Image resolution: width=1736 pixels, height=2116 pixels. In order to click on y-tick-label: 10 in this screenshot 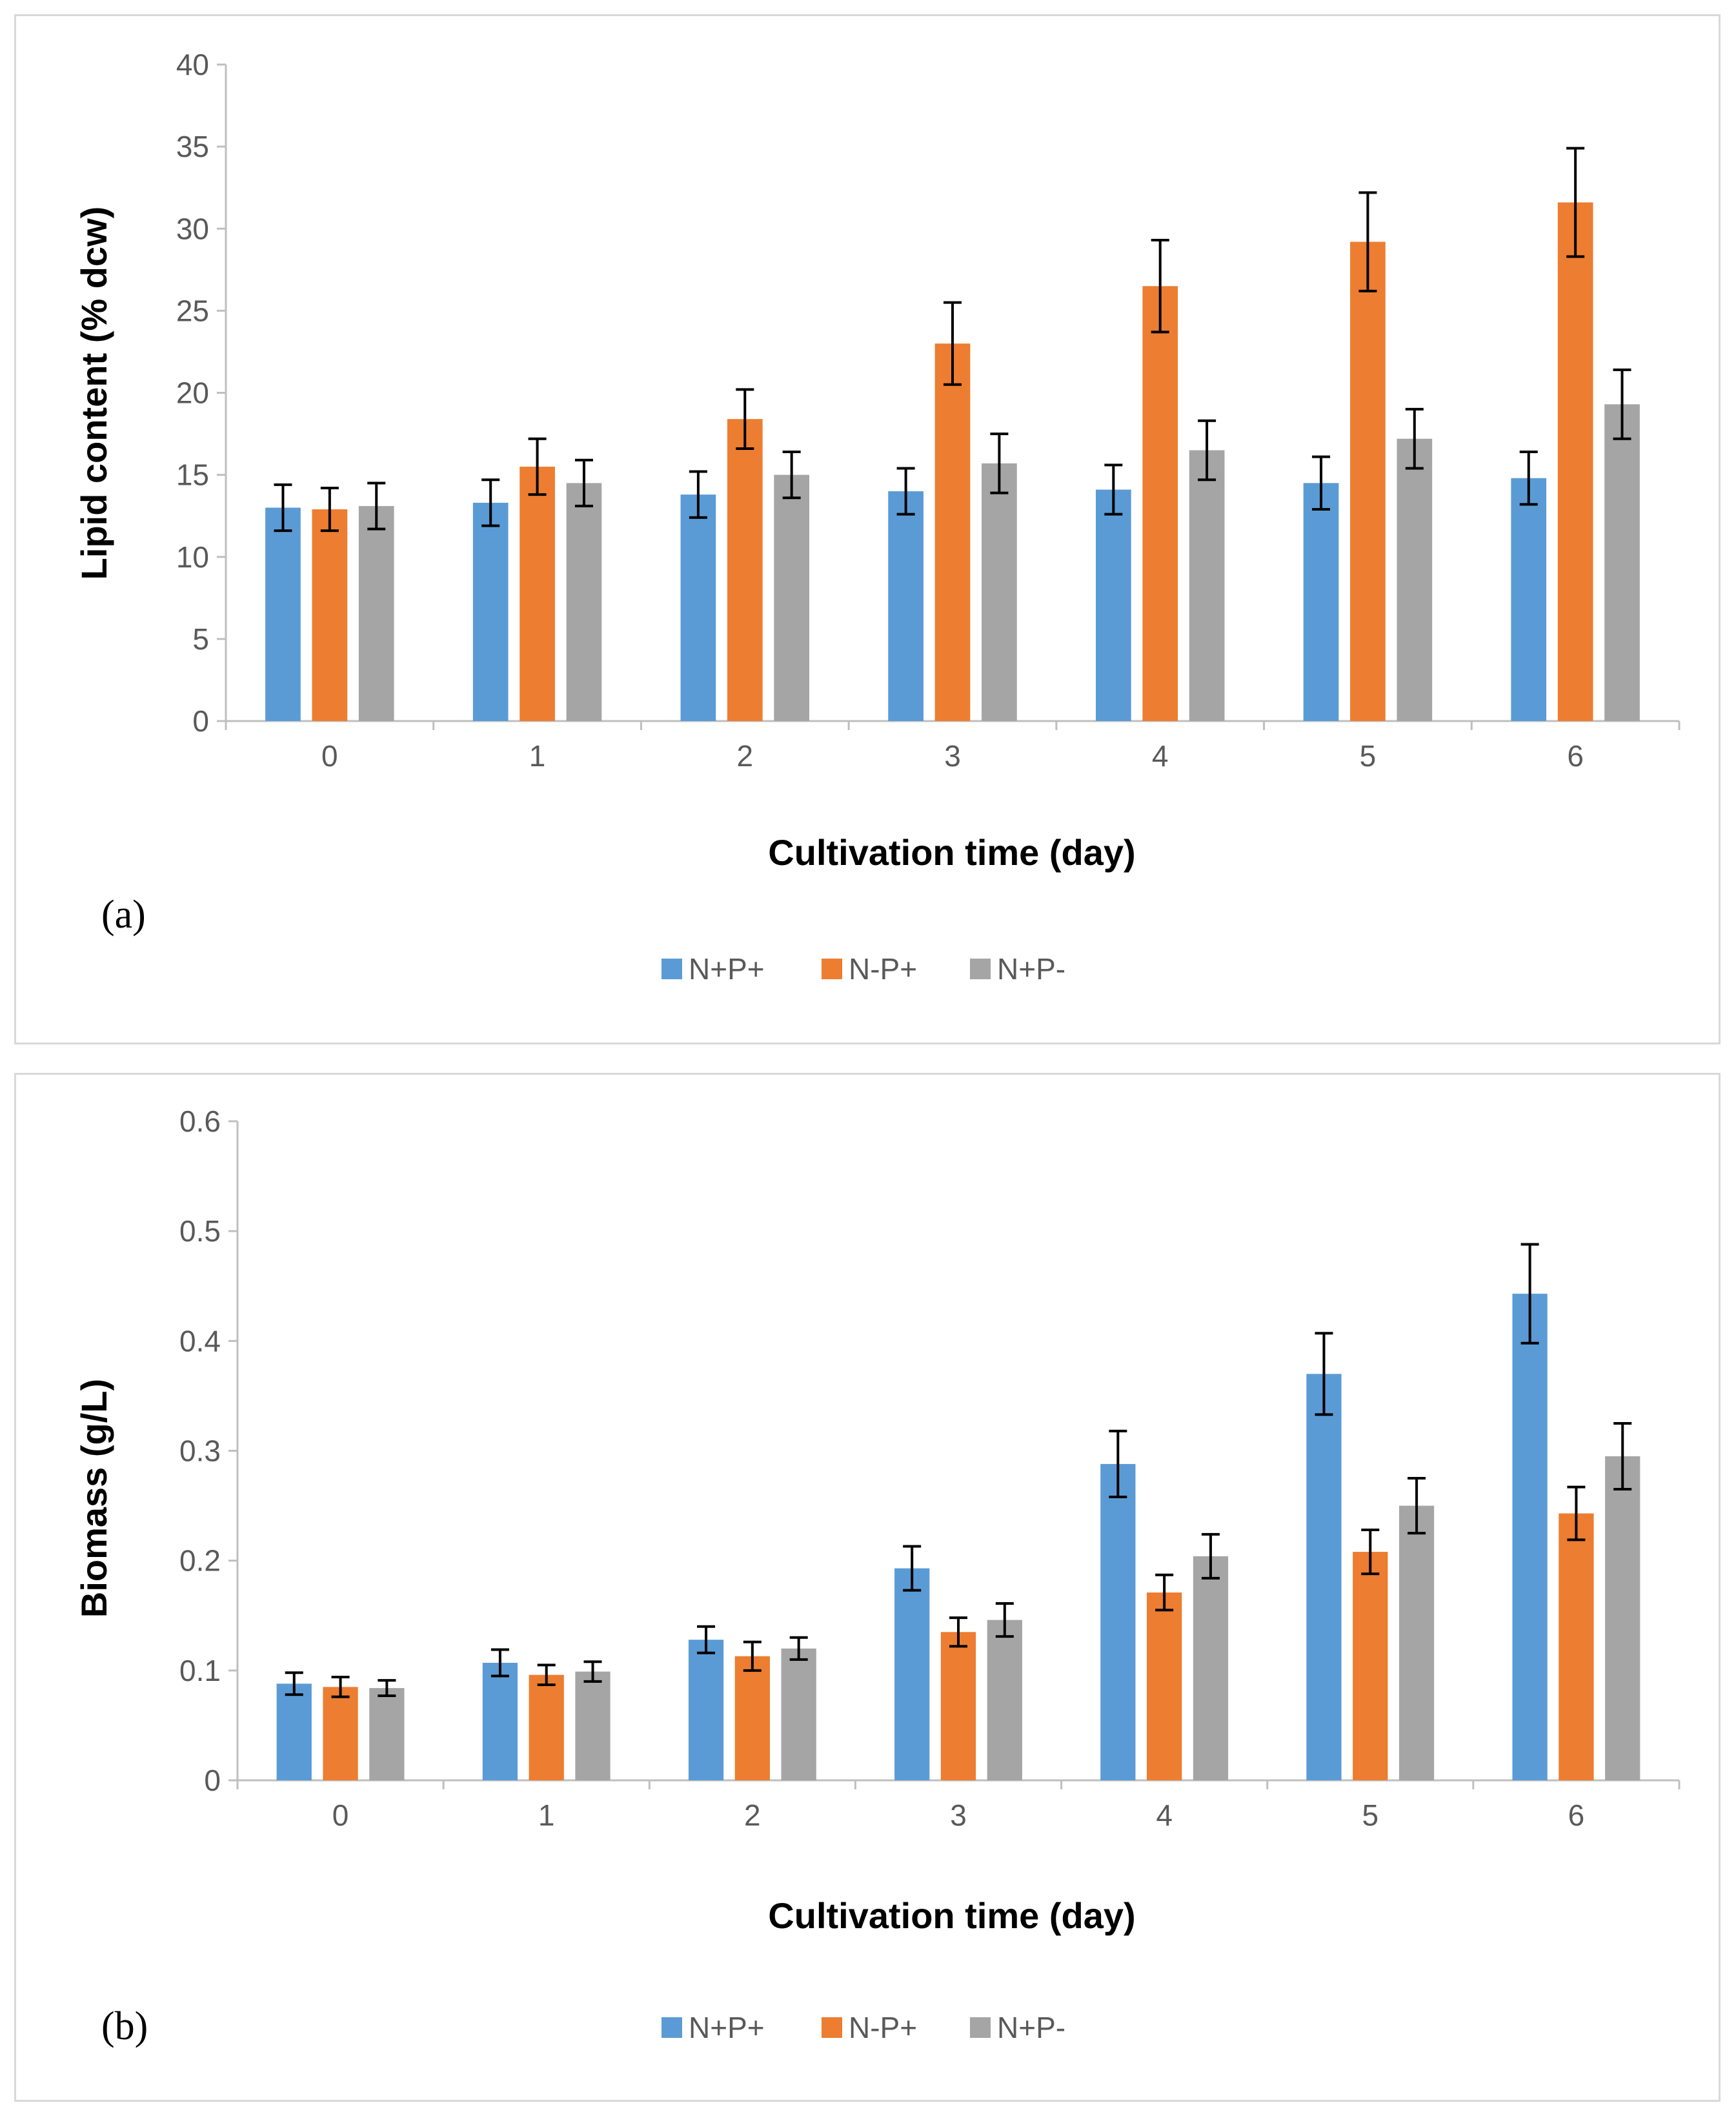, I will do `click(192, 557)`.